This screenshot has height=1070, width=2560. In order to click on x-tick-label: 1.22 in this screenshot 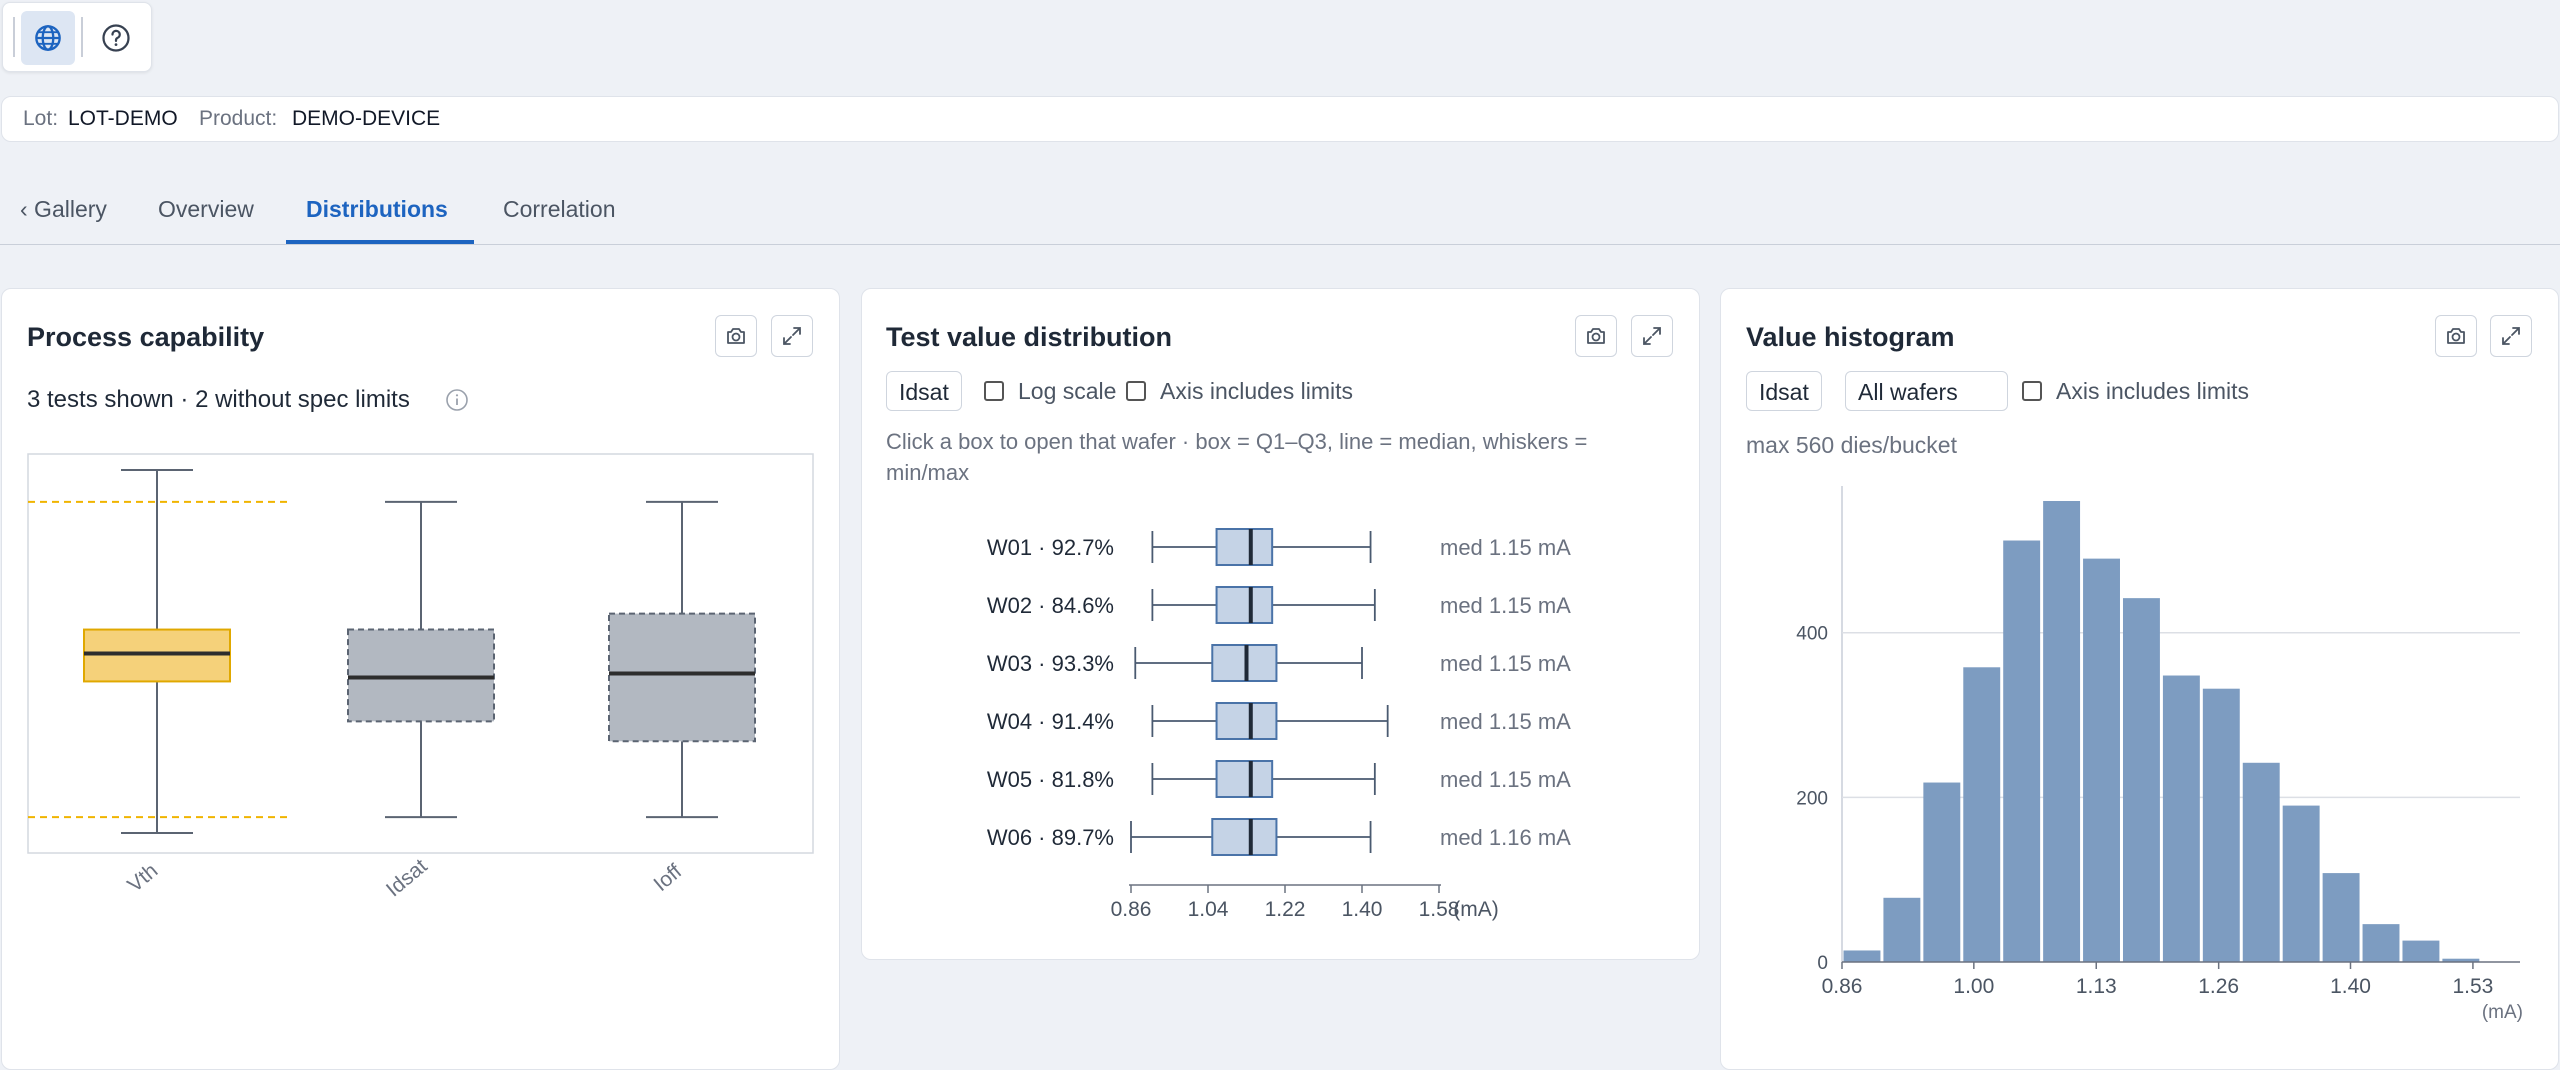, I will do `click(1285, 909)`.